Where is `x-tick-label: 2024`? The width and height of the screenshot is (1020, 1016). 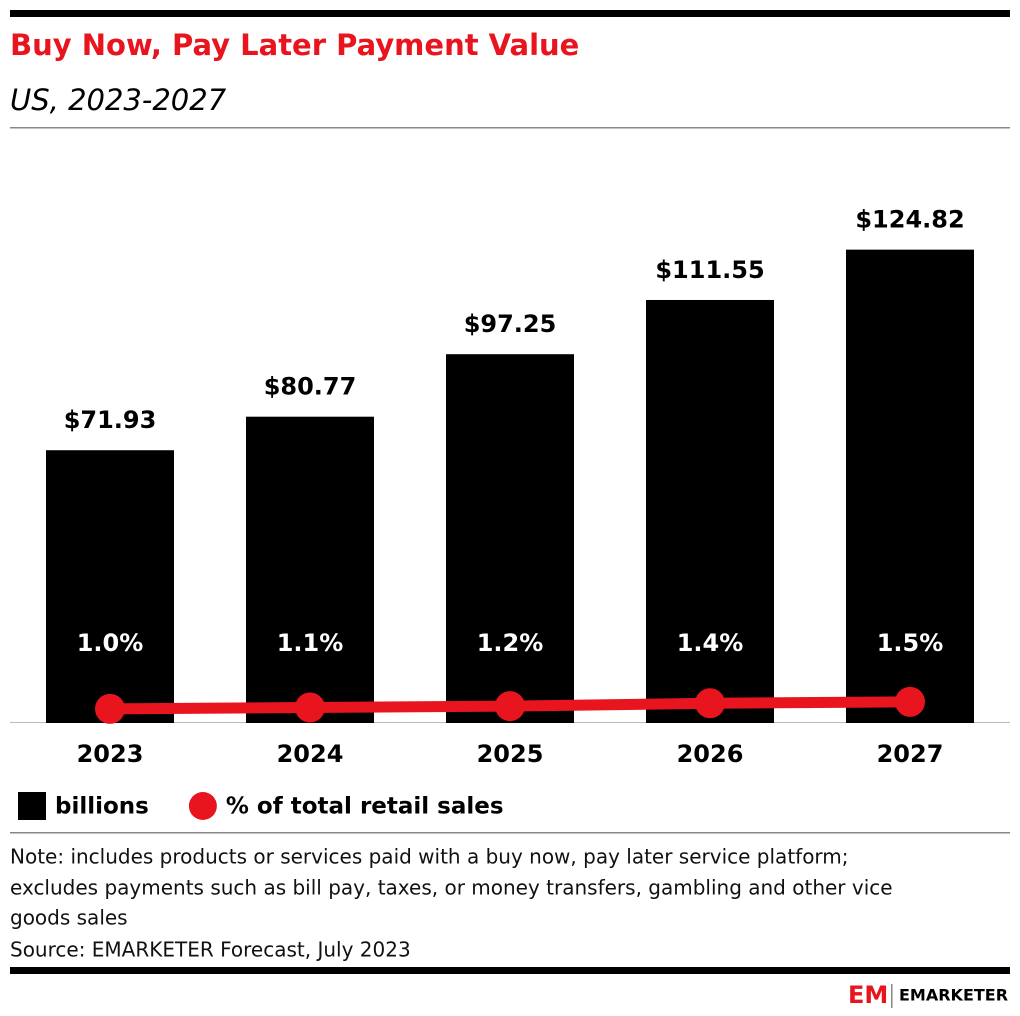 x-tick-label: 2024 is located at coordinates (310, 754).